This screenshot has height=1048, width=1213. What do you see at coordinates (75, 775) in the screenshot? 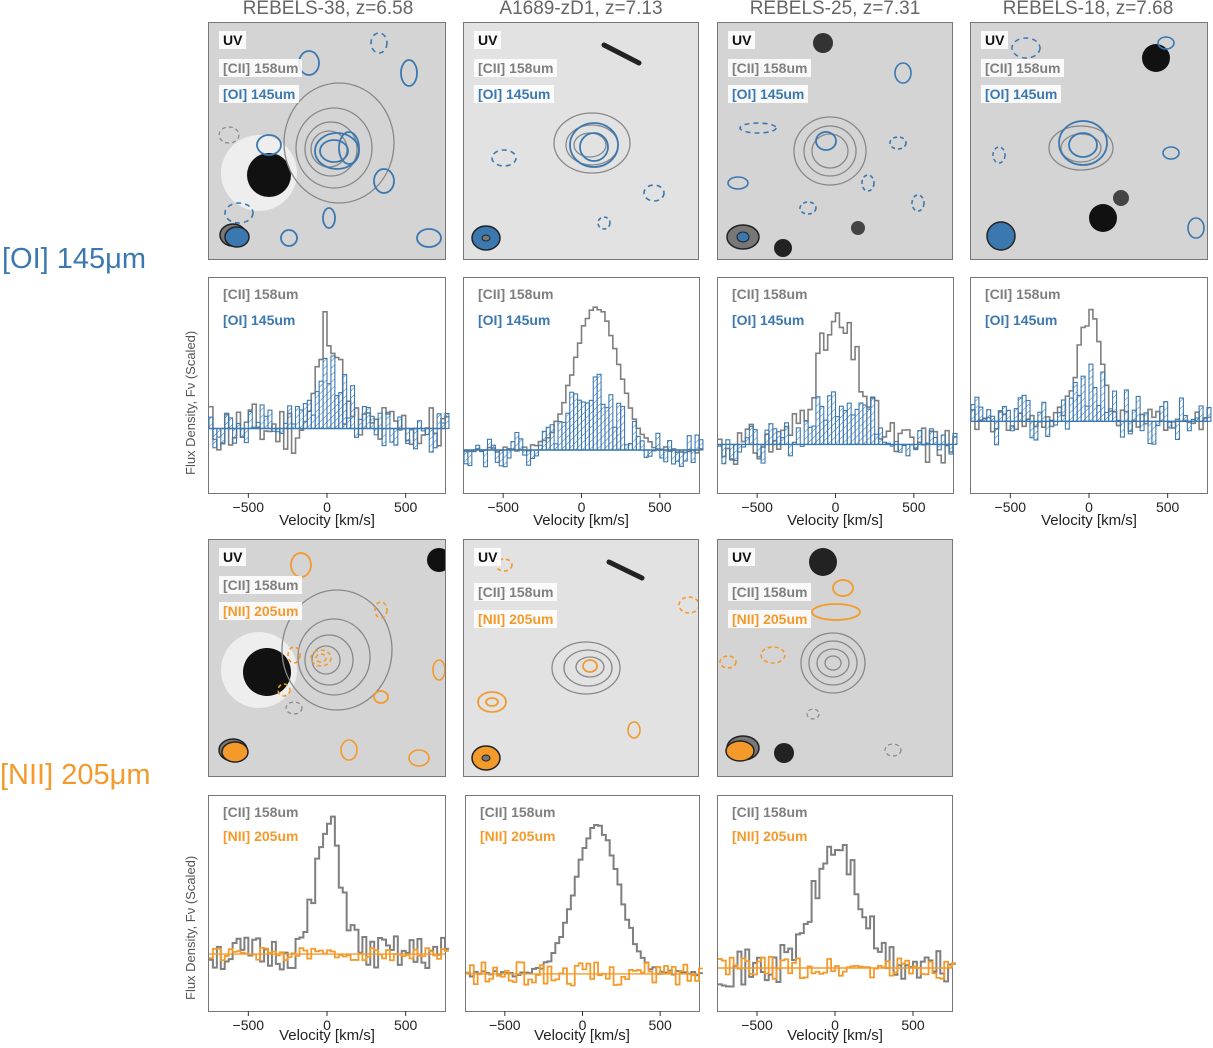
I see `row-label-nii: [NII] 205μm` at bounding box center [75, 775].